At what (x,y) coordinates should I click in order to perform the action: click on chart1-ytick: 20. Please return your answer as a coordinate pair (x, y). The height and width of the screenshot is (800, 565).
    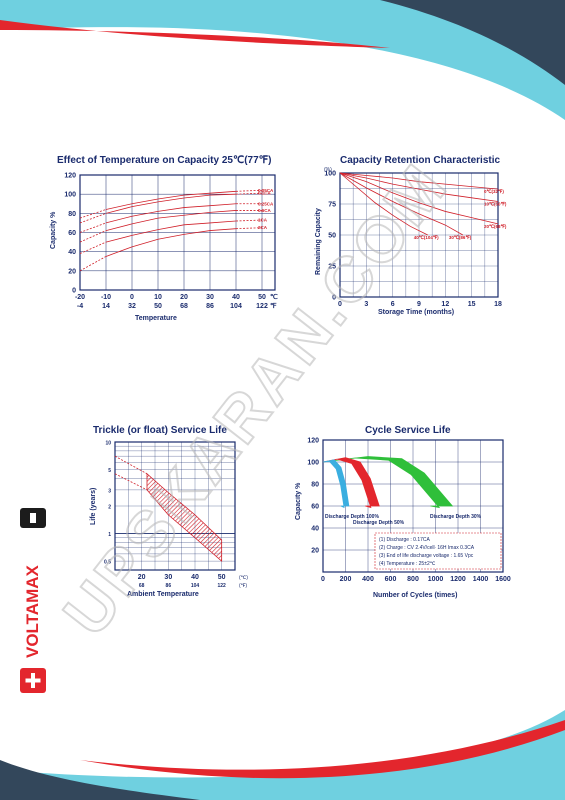
    Looking at the image, I should click on (72, 271).